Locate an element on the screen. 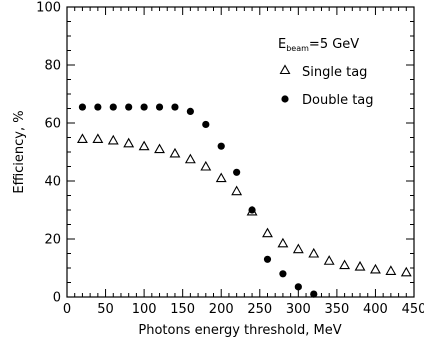 Image resolution: width=424 pixels, height=345 pixels. x-tick-label: 150 is located at coordinates (182, 309).